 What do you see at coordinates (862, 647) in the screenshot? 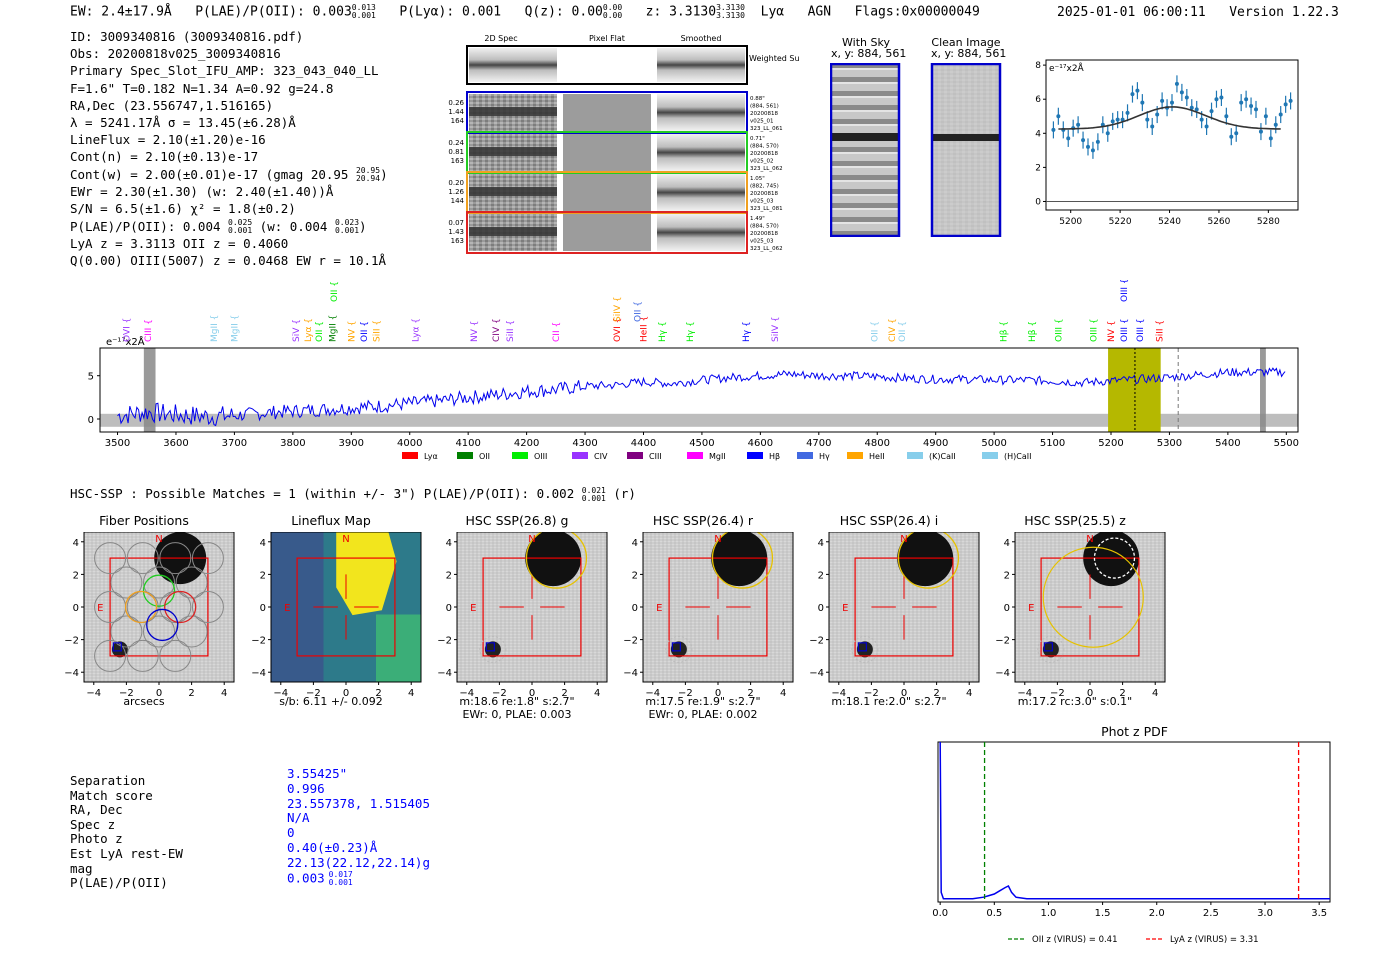
I see `faint-marker` at bounding box center [862, 647].